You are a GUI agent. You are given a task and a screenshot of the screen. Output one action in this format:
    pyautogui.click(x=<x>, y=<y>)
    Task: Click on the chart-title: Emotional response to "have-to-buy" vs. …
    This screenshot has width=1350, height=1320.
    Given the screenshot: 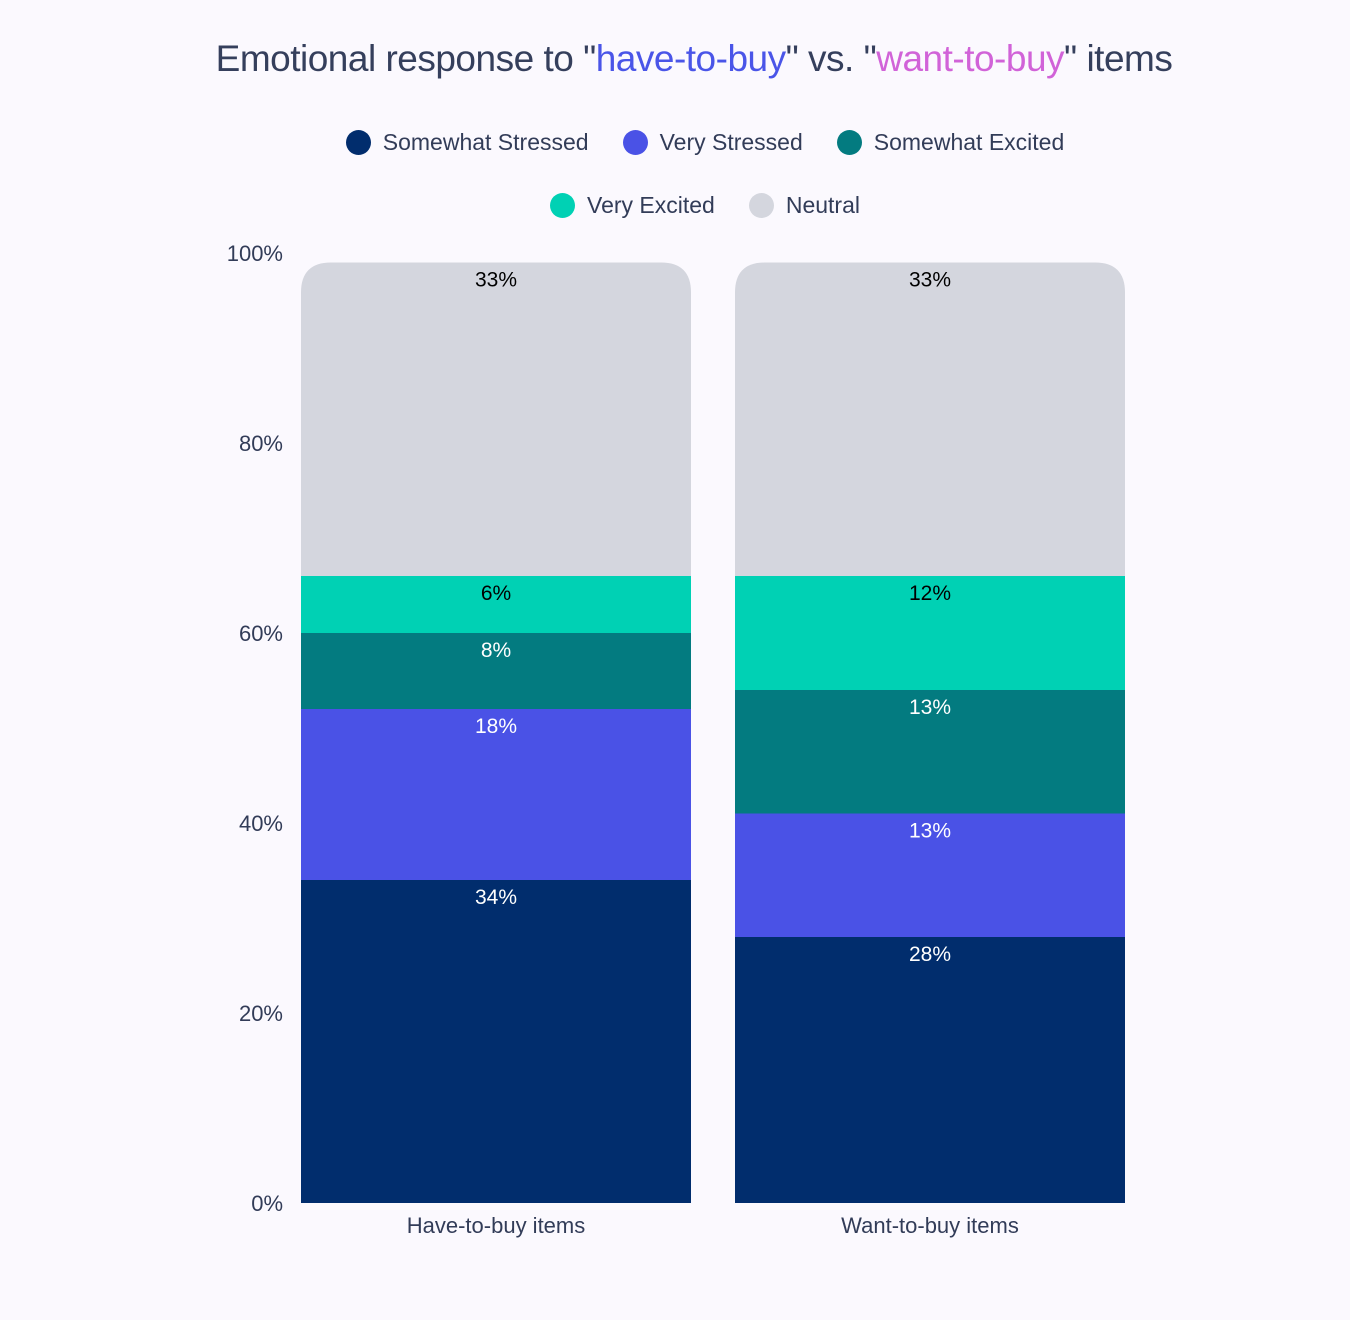 What is the action you would take?
    pyautogui.click(x=675, y=59)
    